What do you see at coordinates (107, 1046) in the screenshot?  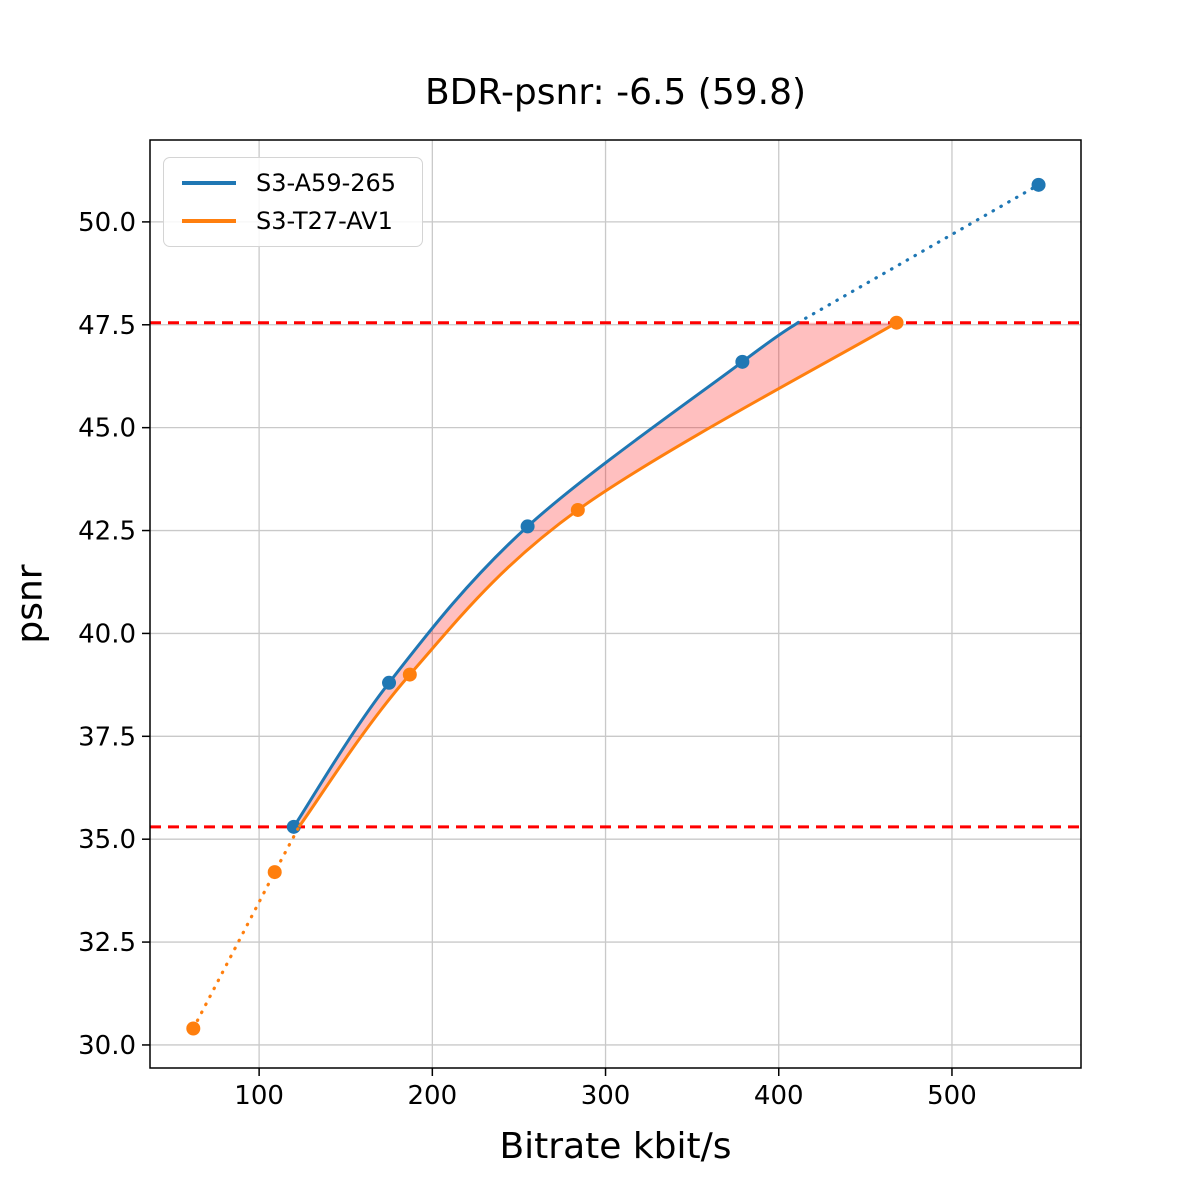 I see `y-tick-label: 30.0` at bounding box center [107, 1046].